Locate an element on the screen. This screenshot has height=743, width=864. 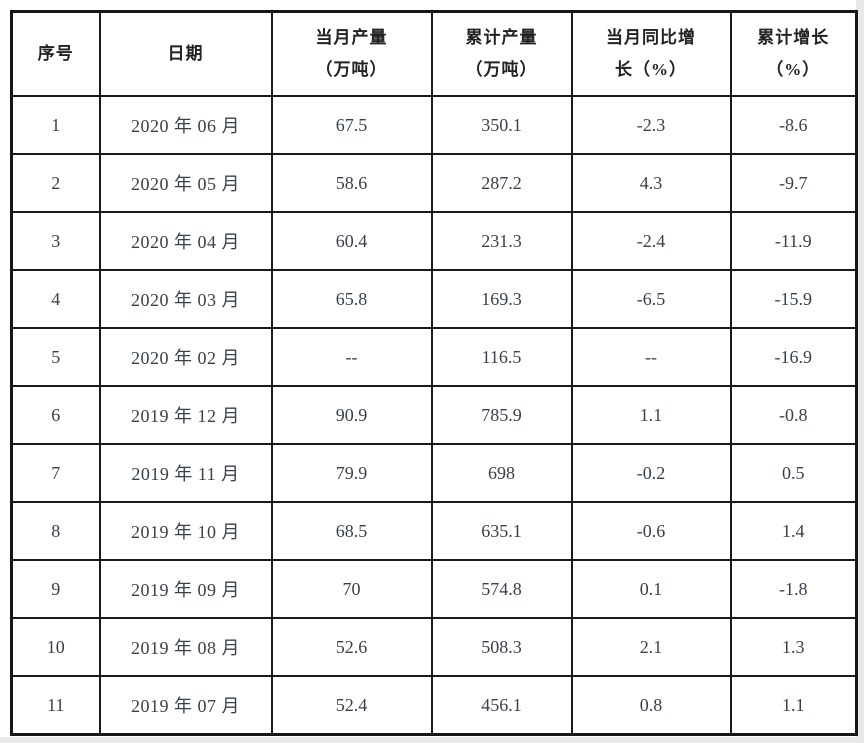
header-line: 日期 is located at coordinates (185, 53).